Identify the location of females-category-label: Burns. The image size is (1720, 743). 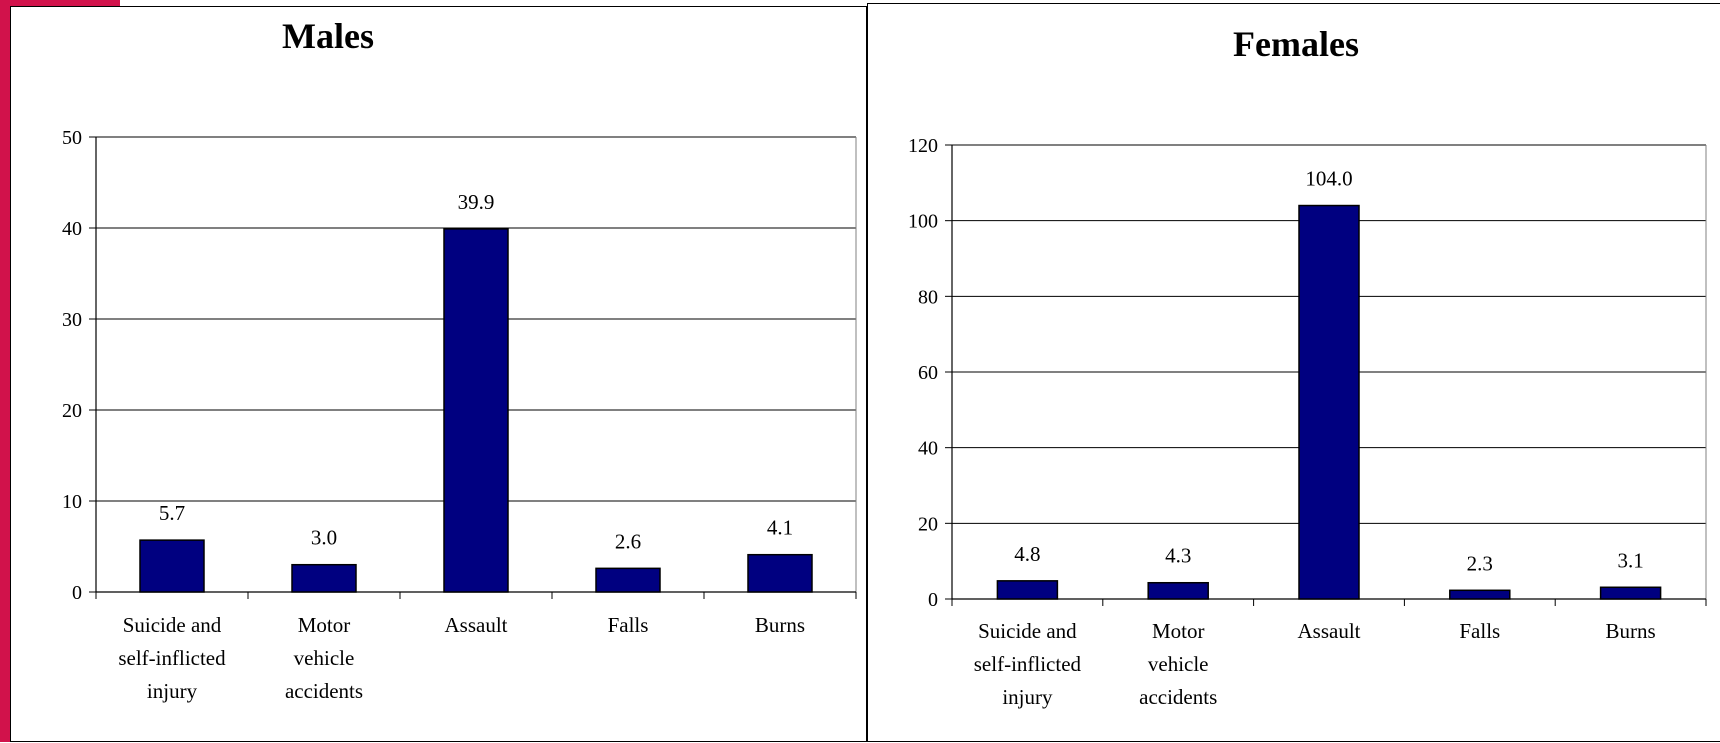
(1631, 631).